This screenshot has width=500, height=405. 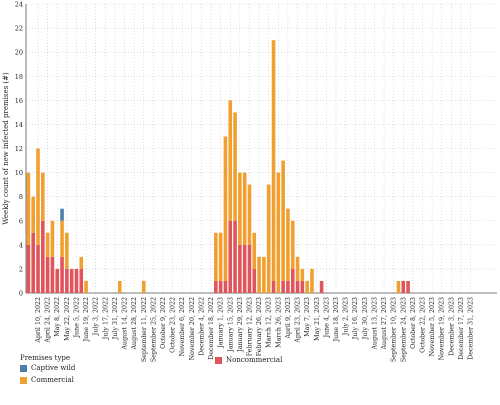 I want to click on x-tick-label: August 13, 2023, so click(x=374, y=324).